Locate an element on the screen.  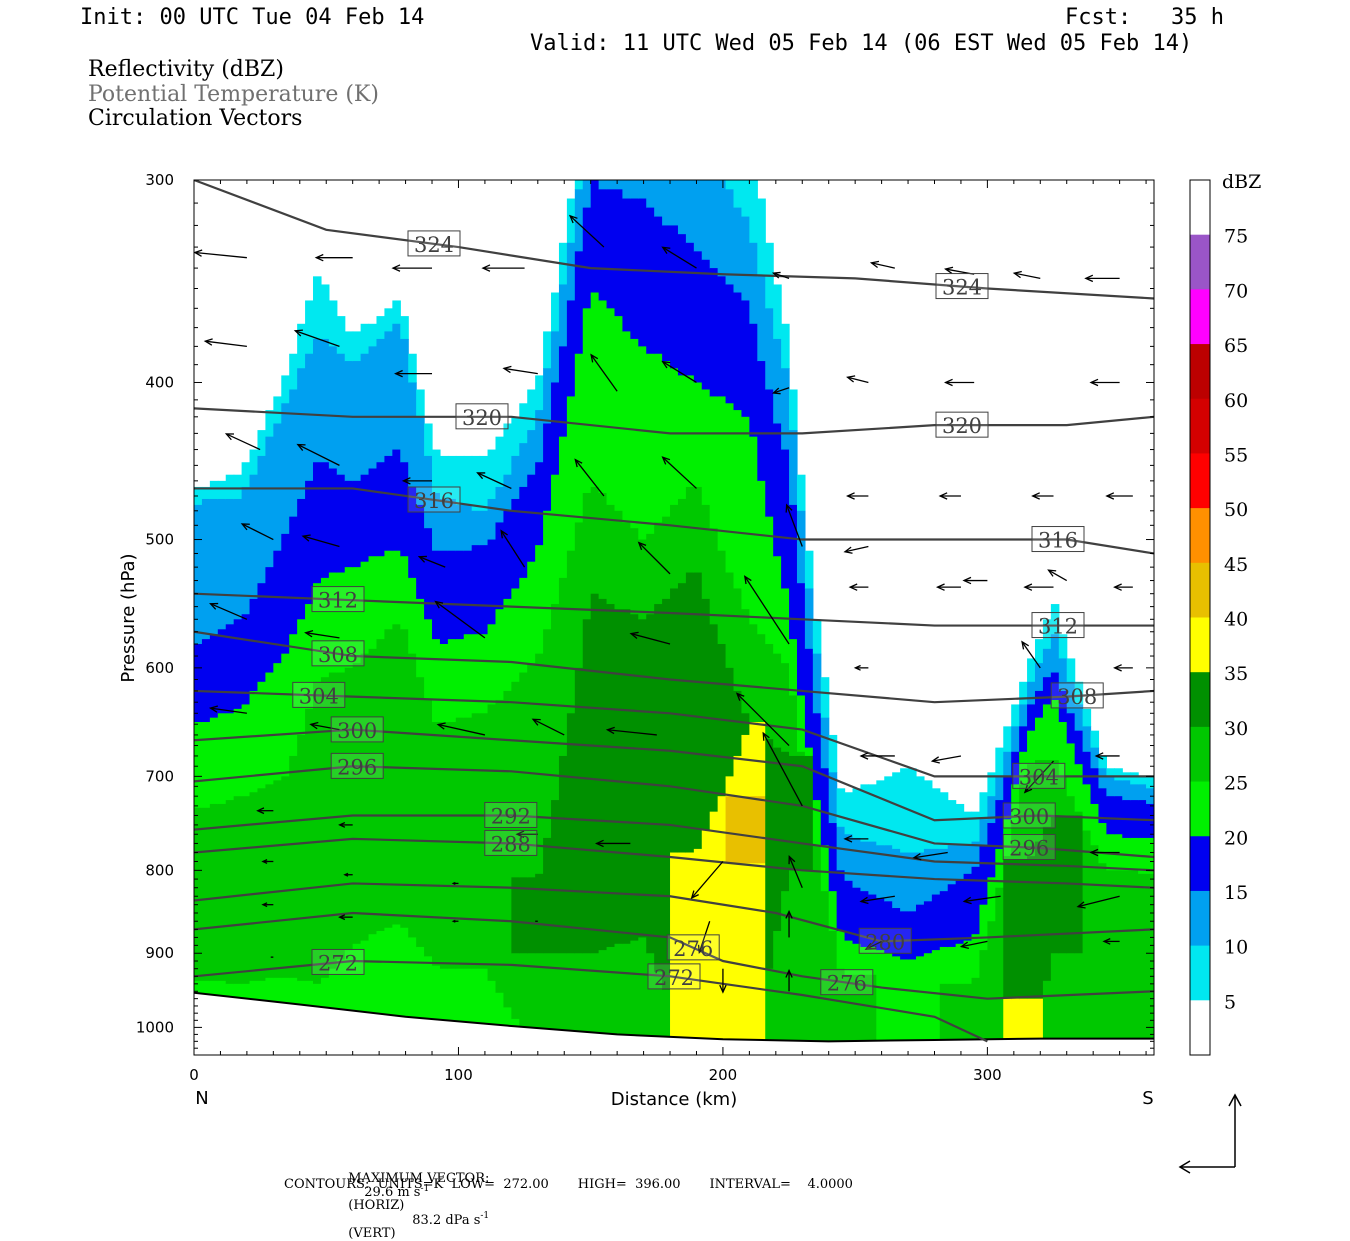
contour-label-text: 280 is located at coordinates (885, 942).